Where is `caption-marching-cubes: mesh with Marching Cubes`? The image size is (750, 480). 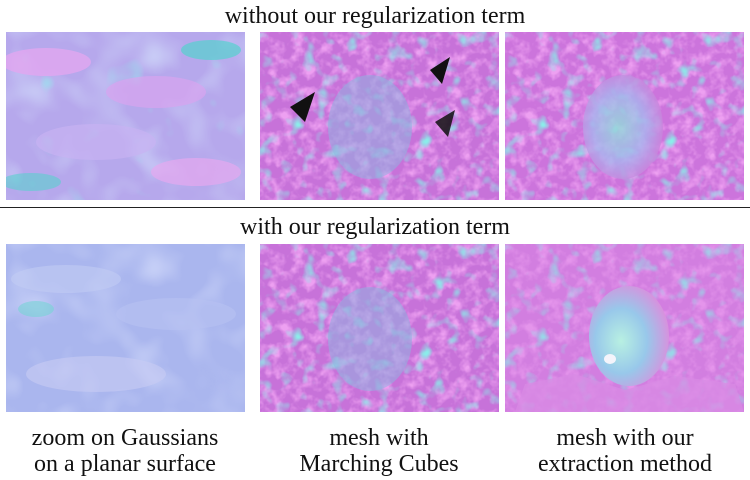 caption-marching-cubes: mesh with Marching Cubes is located at coordinates (379, 451).